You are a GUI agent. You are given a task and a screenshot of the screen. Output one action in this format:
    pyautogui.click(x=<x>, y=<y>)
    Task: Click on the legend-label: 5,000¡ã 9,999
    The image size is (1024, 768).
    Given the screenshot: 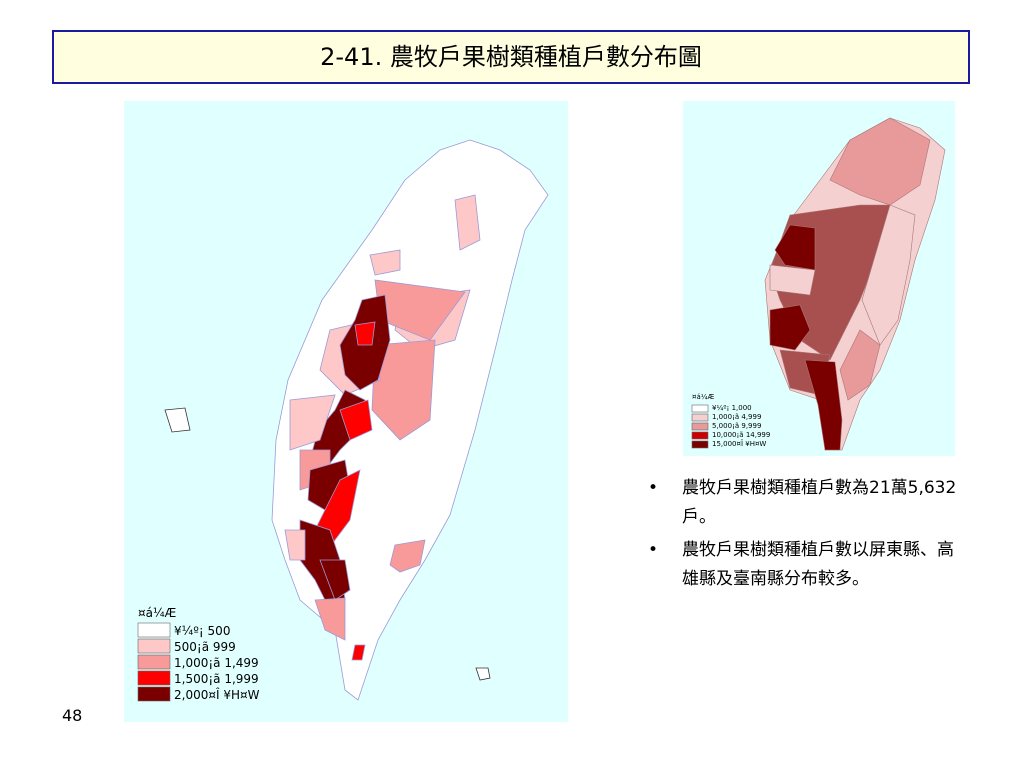 What is the action you would take?
    pyautogui.click(x=736, y=426)
    